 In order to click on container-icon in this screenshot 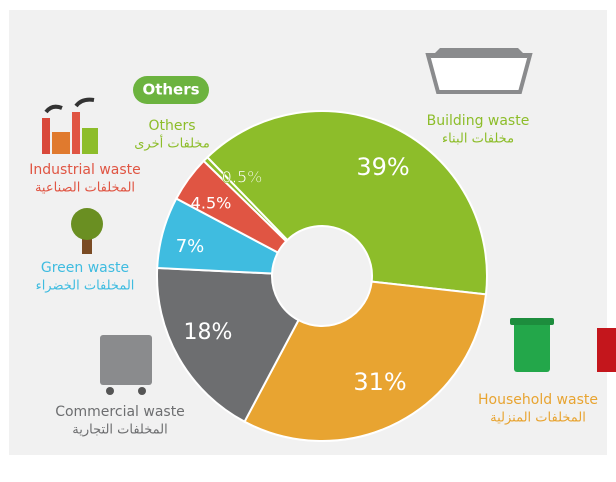, I will do `click(126, 365)`.